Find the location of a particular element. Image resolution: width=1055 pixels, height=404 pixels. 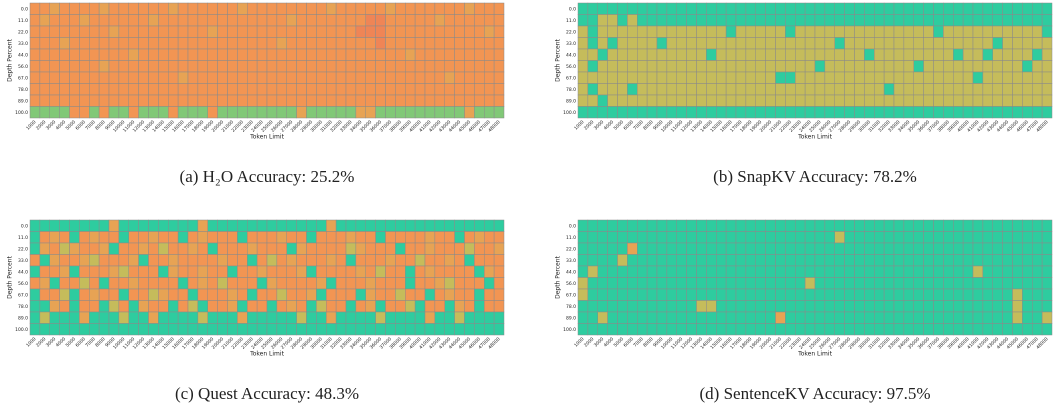

y-tick-label: 0.0 is located at coordinates (572, 9).